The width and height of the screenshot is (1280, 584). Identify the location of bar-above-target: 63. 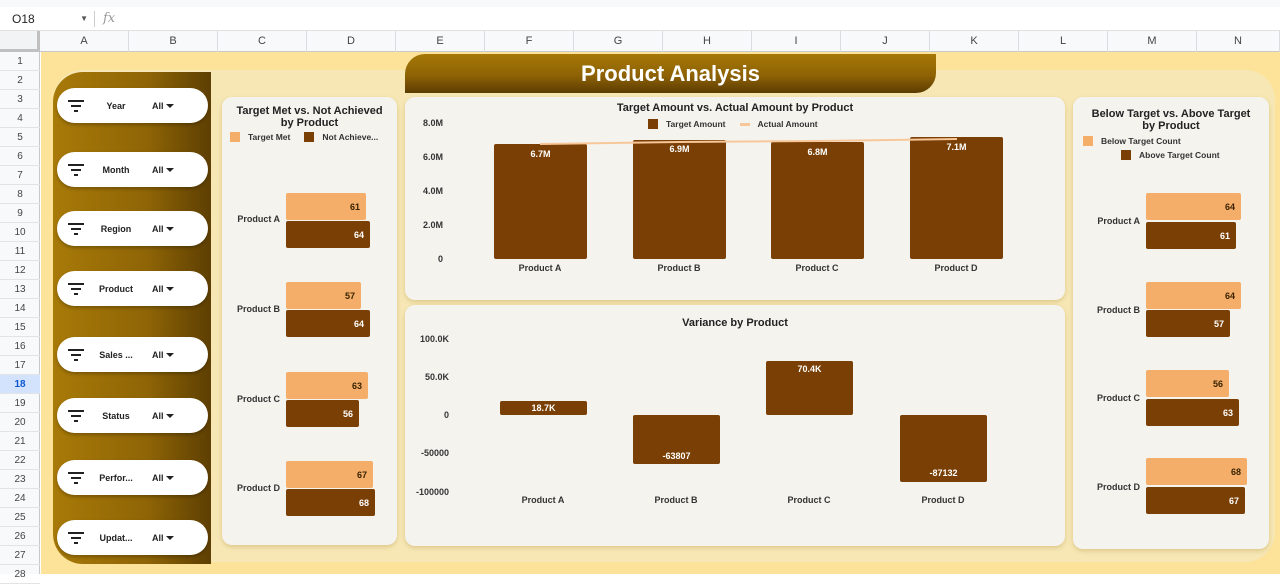
(1192, 412).